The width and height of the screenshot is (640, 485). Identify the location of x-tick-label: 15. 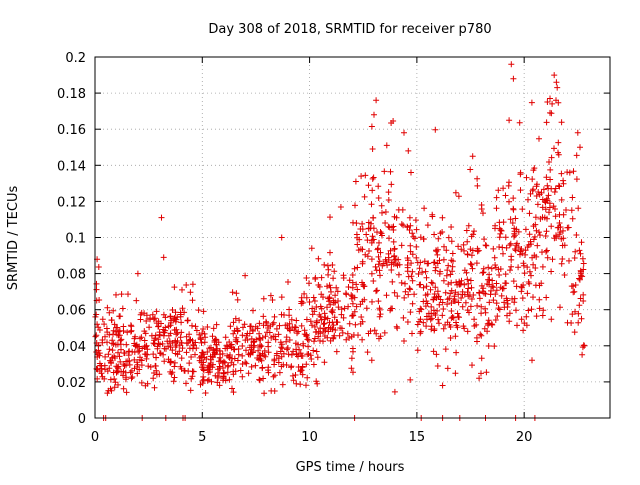
(417, 437).